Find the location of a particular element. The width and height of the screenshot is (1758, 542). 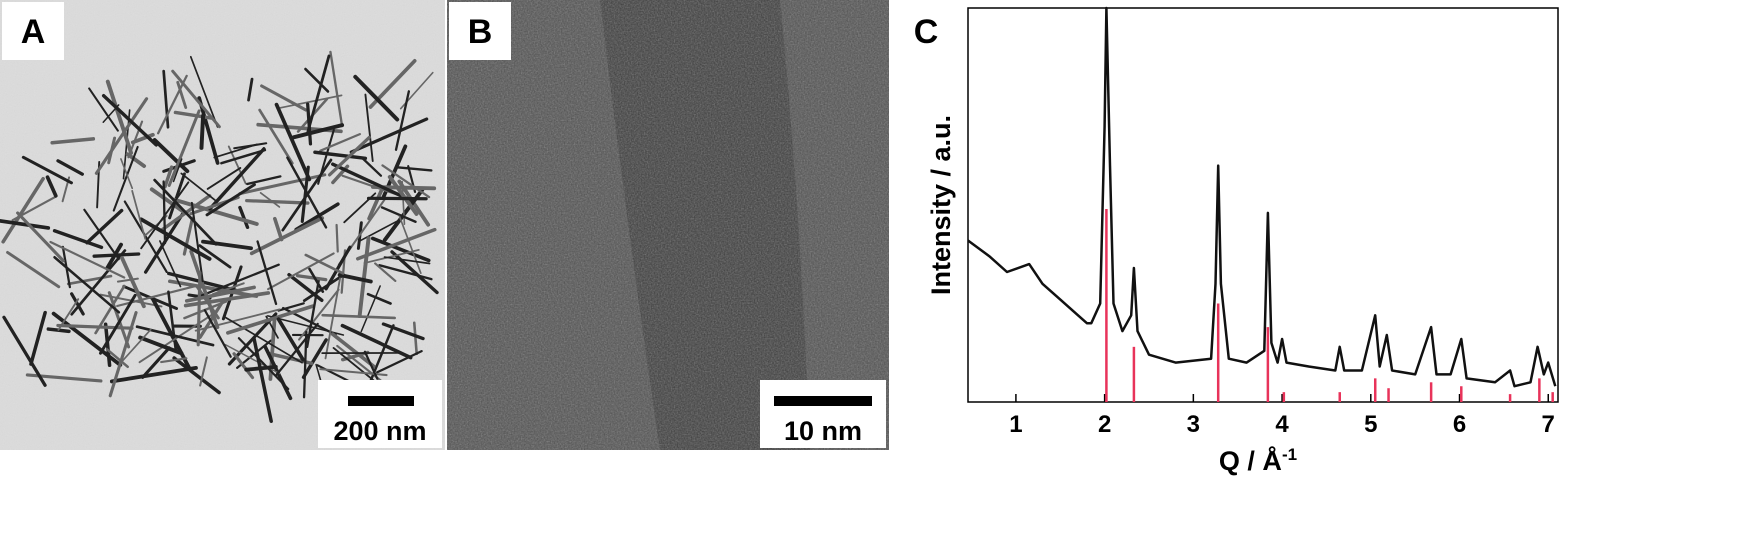

x-axis-label-sup: -1 is located at coordinates (1289, 454).